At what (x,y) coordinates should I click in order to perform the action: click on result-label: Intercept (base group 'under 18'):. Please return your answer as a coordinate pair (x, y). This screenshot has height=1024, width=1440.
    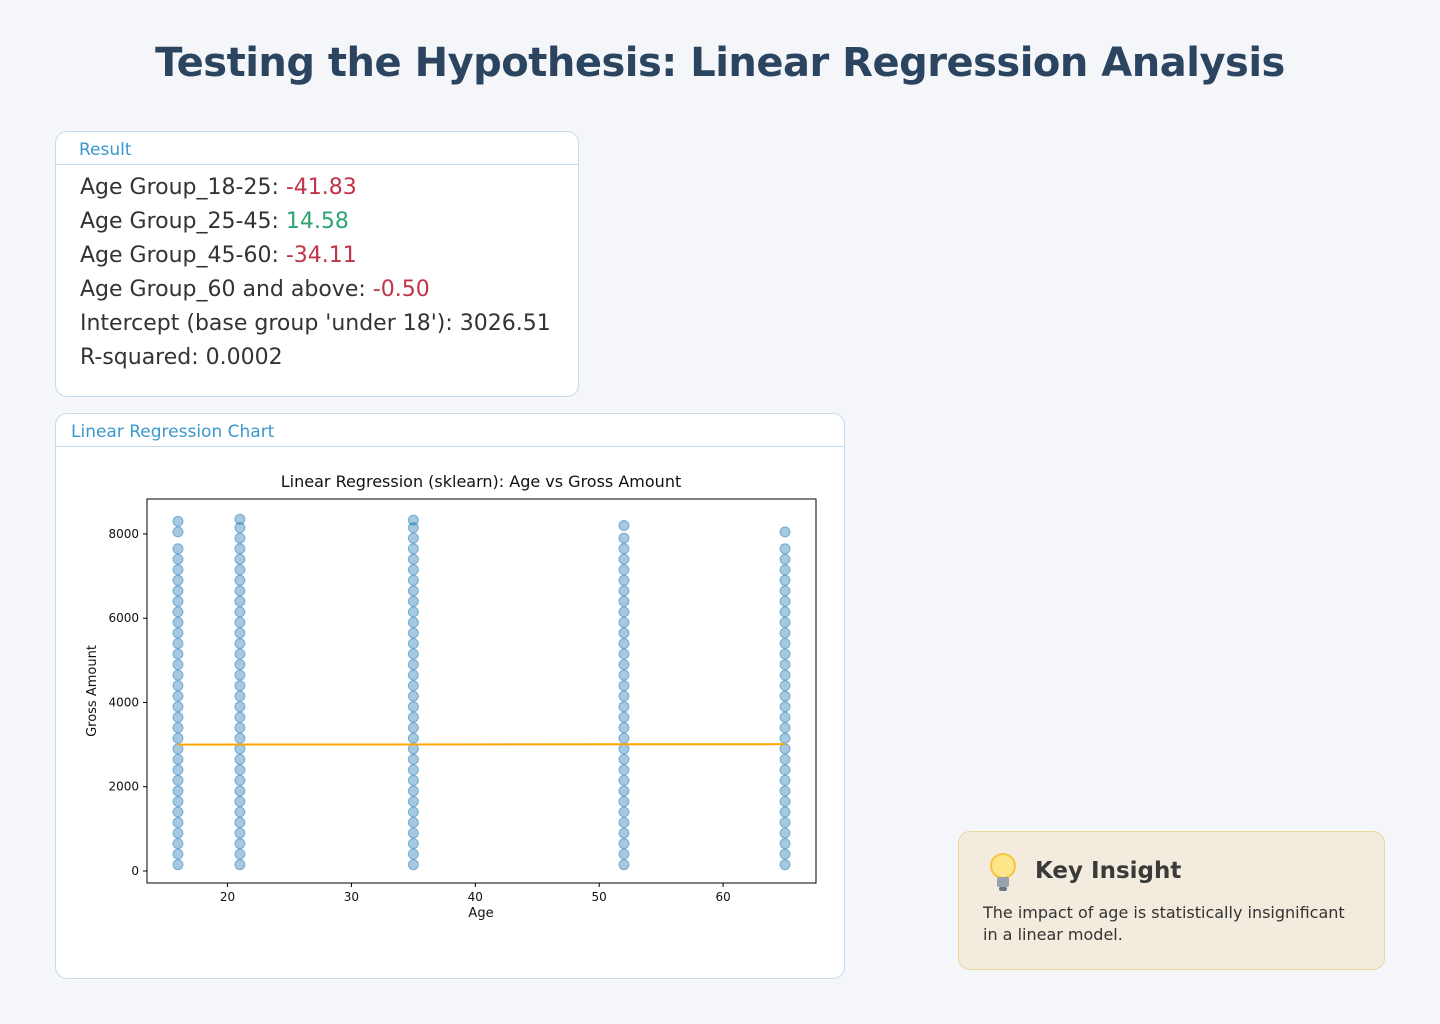
    Looking at the image, I should click on (266, 323).